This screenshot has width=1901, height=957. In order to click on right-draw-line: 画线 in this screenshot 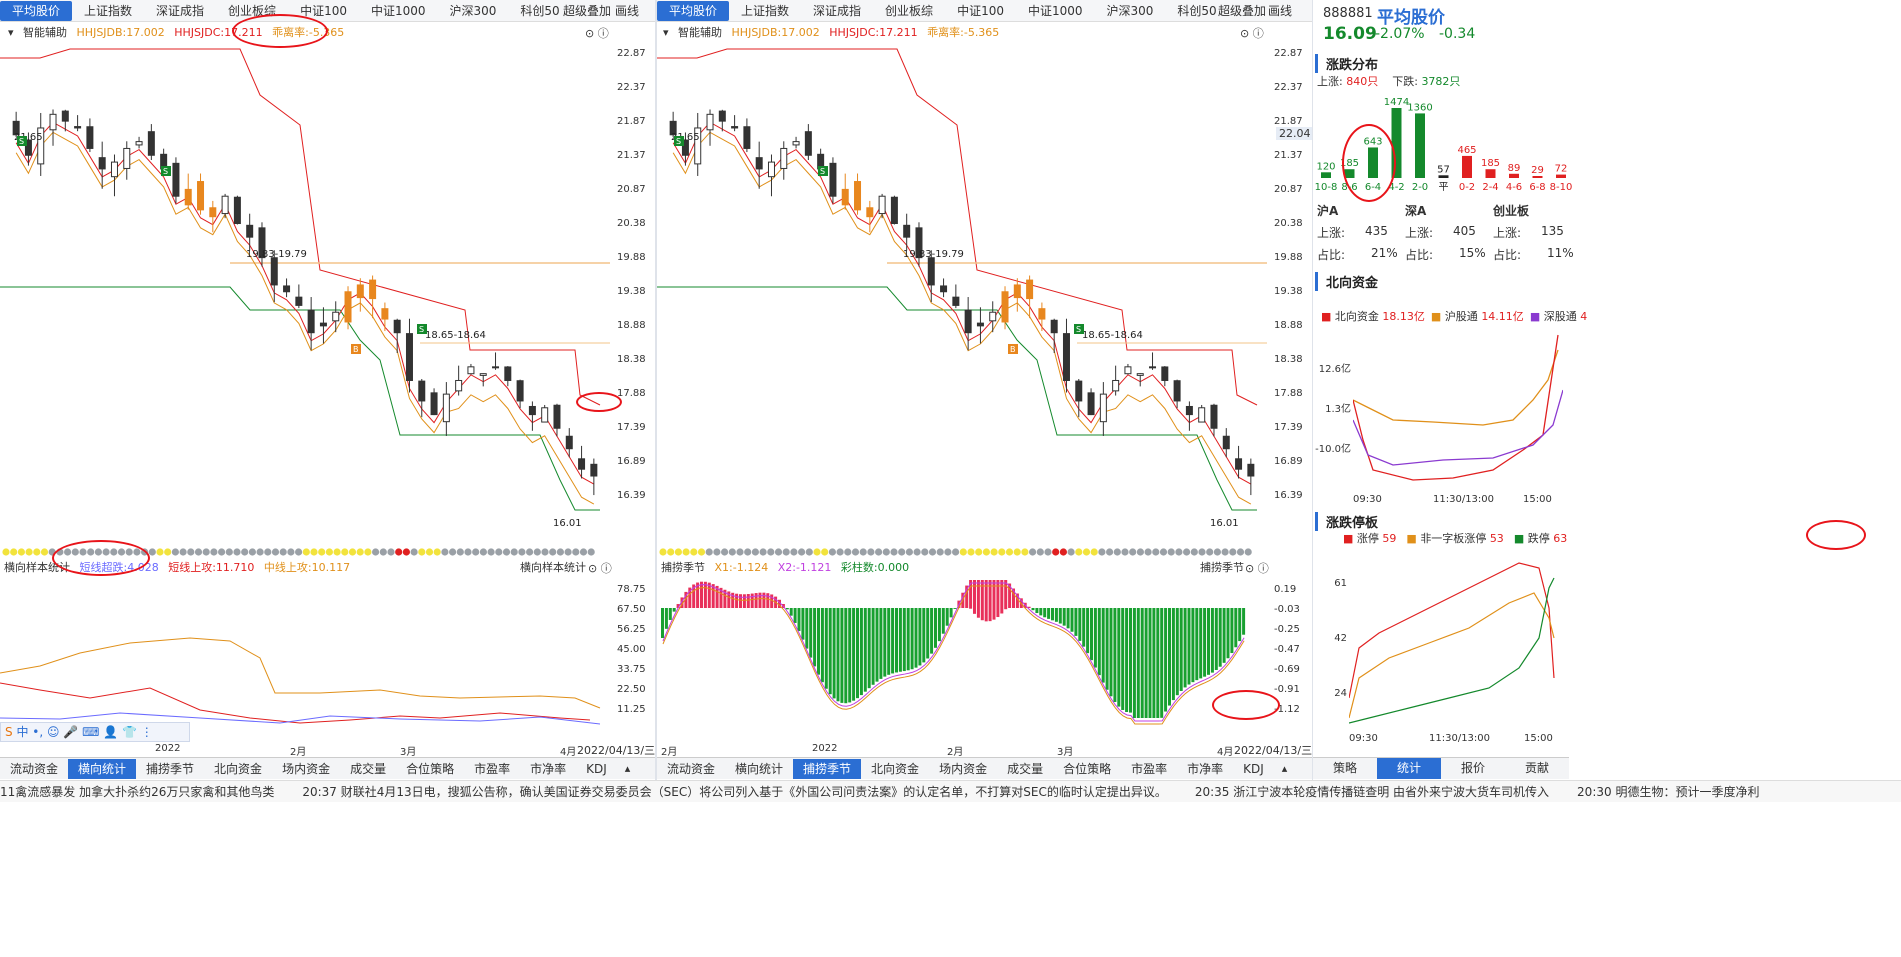, I will do `click(1280, 11)`.